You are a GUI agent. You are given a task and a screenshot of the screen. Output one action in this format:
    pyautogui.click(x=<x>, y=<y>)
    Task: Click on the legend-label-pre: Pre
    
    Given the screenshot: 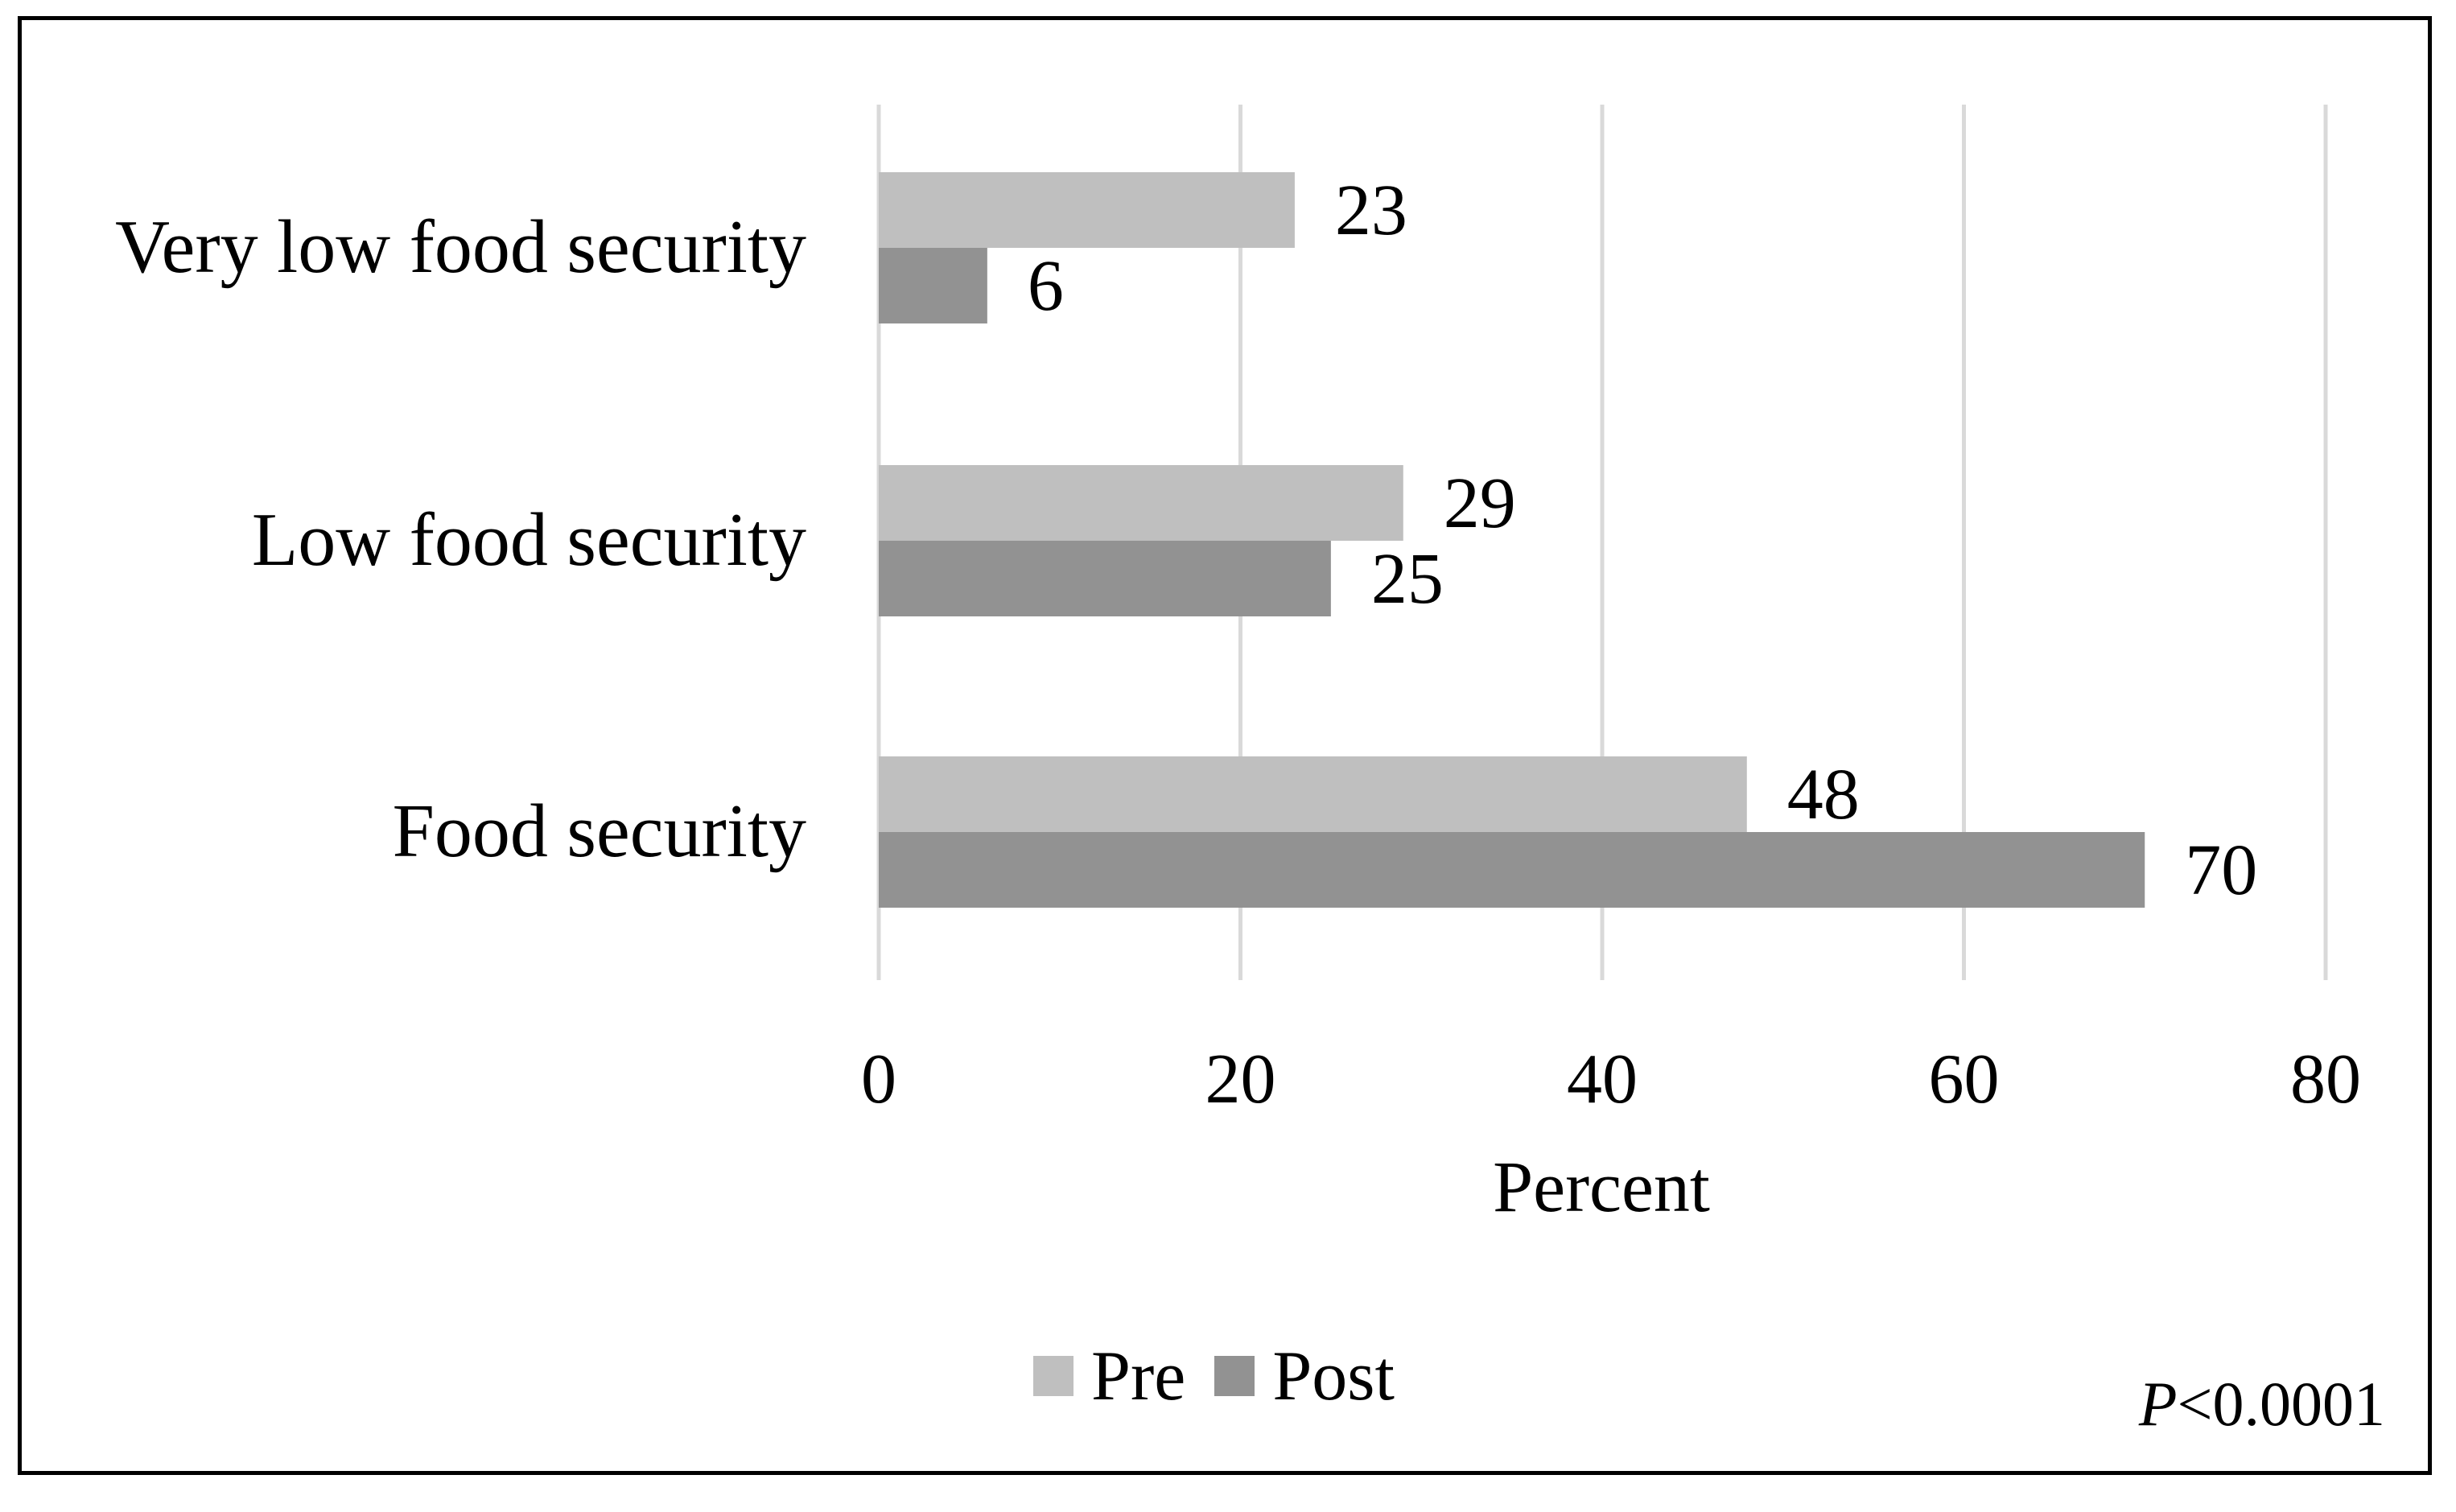 What is the action you would take?
    pyautogui.click(x=1138, y=1376)
    